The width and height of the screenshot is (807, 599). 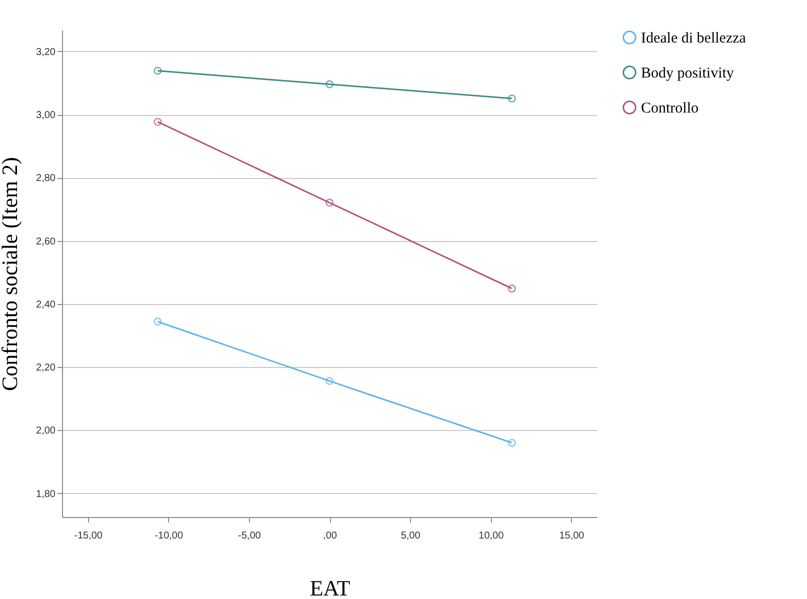 What do you see at coordinates (46, 368) in the screenshot?
I see `y-tick-label: 2,20` at bounding box center [46, 368].